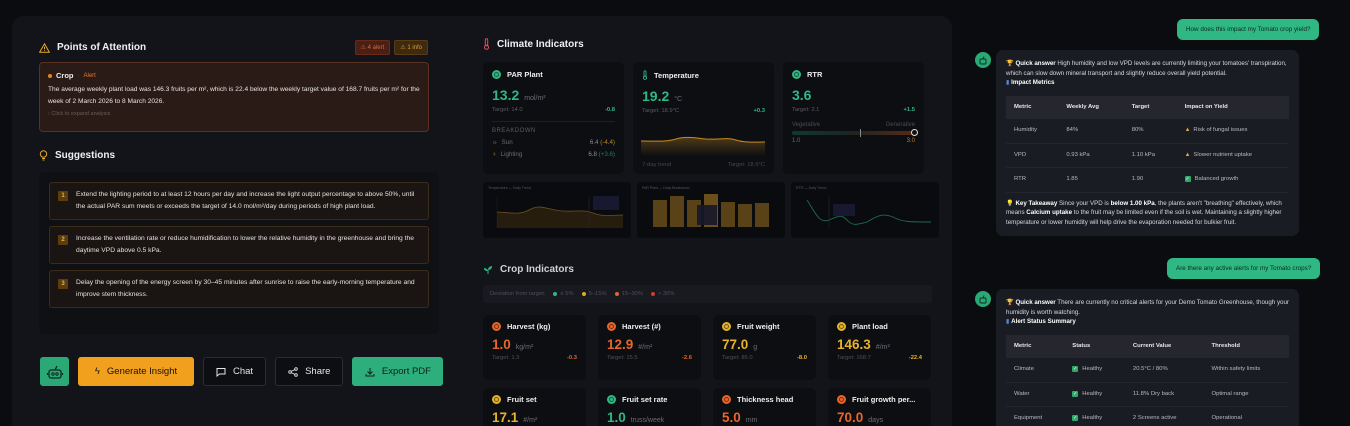 The width and height of the screenshot is (1350, 426). What do you see at coordinates (376, 48) in the screenshot?
I see `alert-count-label: 4 alert` at bounding box center [376, 48].